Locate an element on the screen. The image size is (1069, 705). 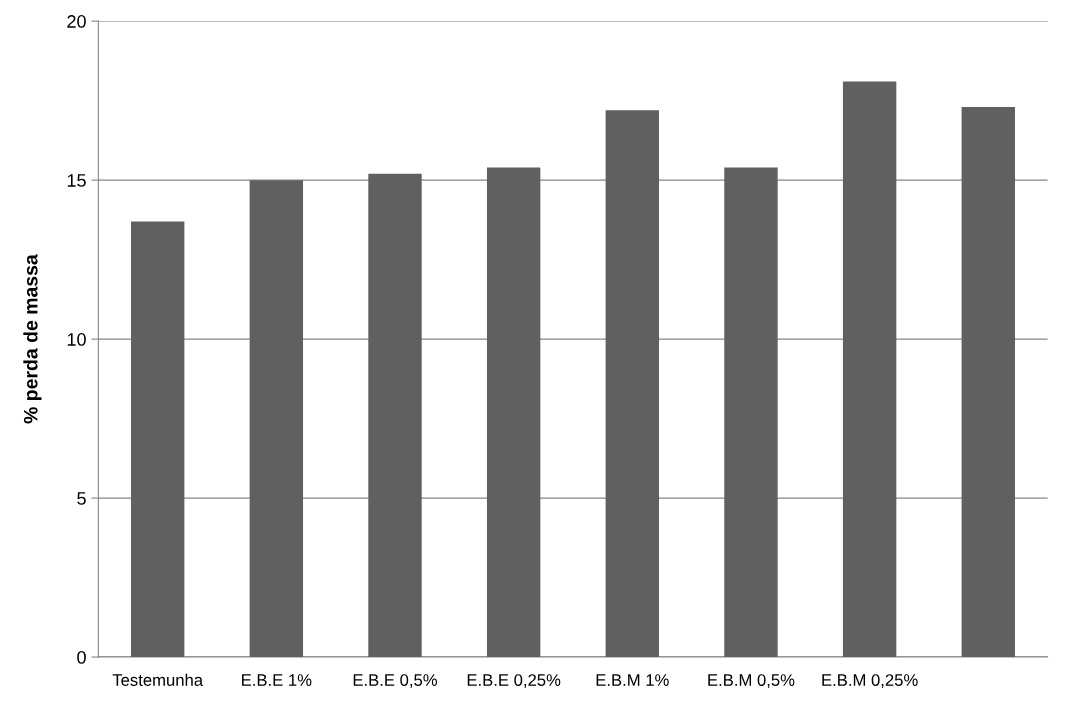
y-tick-label: 5 is located at coordinates (81, 498).